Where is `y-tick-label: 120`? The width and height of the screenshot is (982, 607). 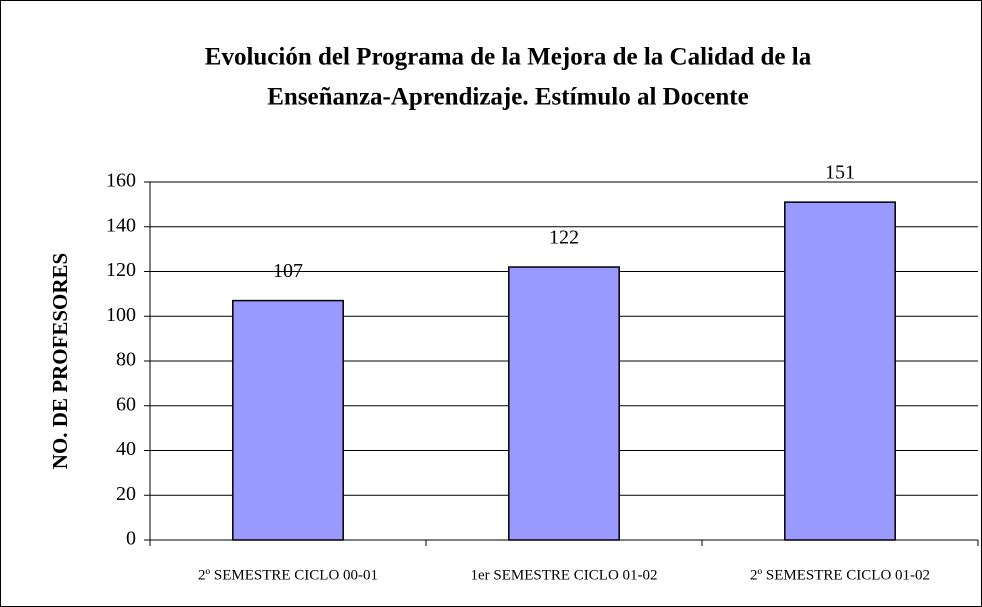
y-tick-label: 120 is located at coordinates (121, 270).